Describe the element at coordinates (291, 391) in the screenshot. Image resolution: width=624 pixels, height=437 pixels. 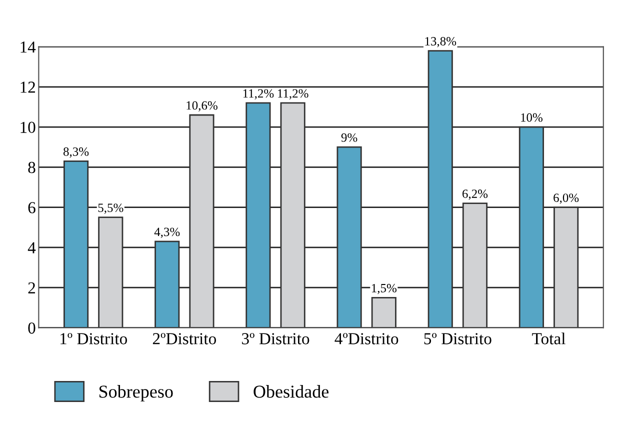
I see `legend-label: Obesidade` at that location.